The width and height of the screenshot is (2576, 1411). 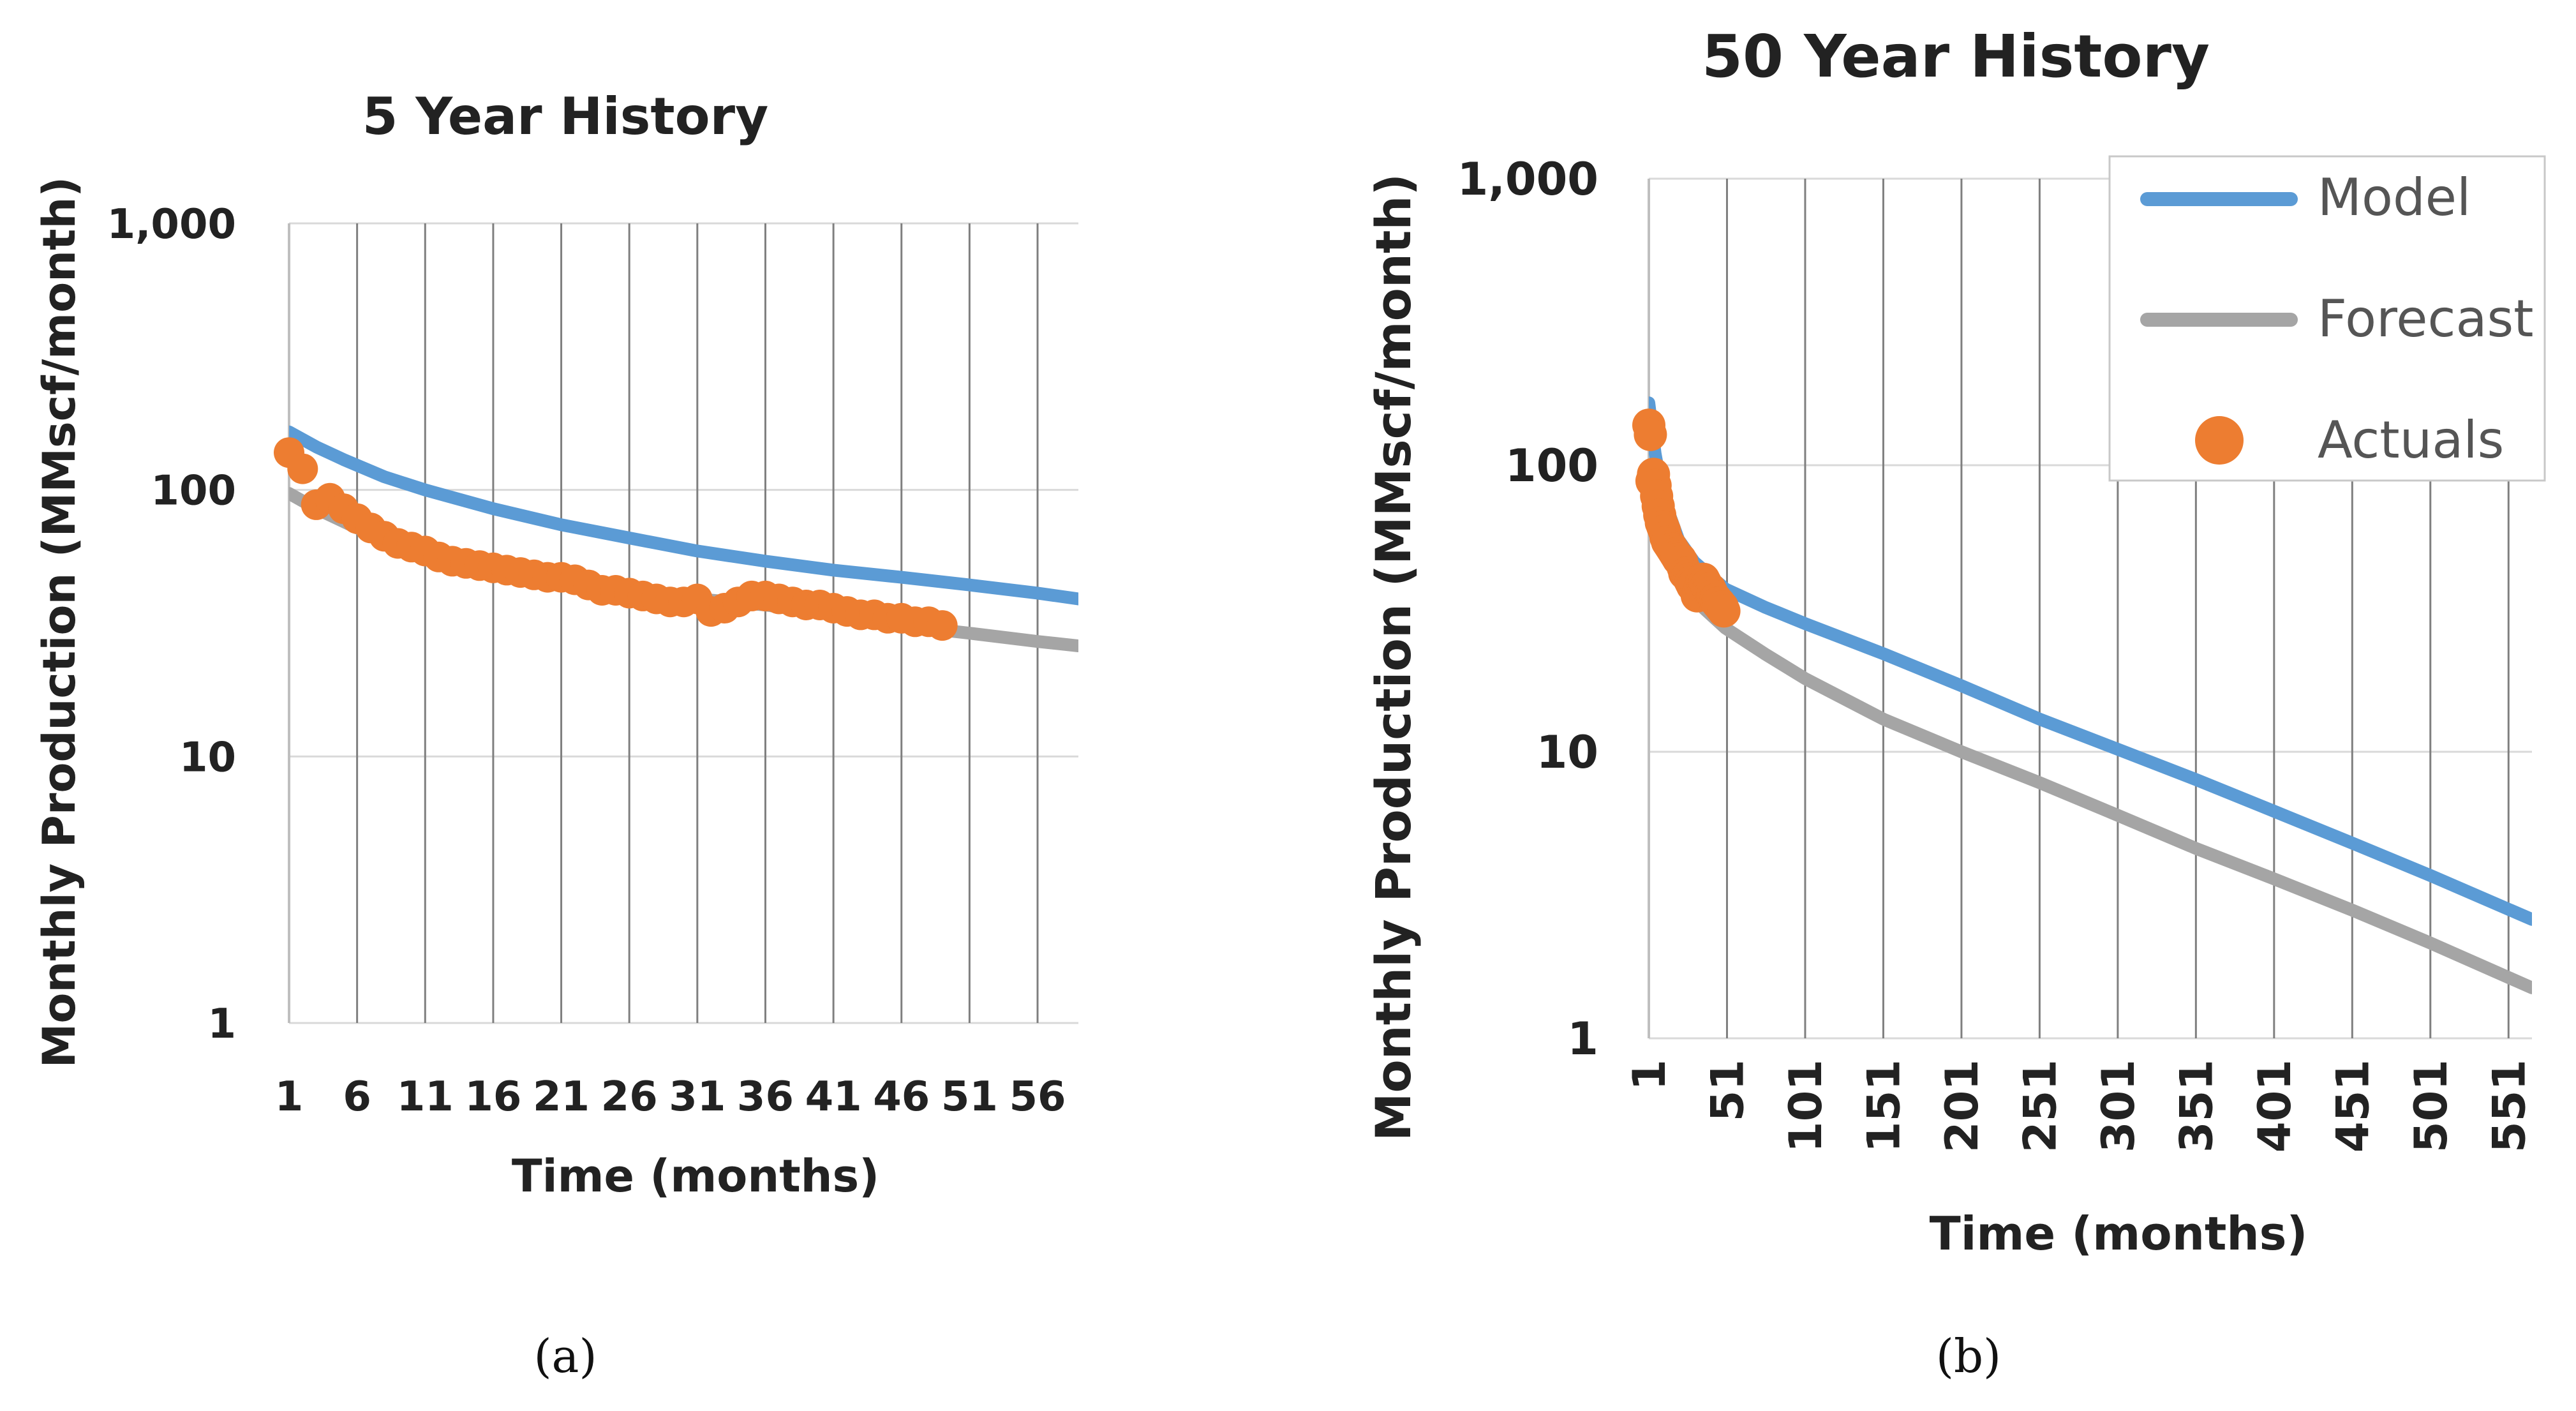 What do you see at coordinates (2275, 1106) in the screenshot?
I see `panel-b-x-tick-label: 401` at bounding box center [2275, 1106].